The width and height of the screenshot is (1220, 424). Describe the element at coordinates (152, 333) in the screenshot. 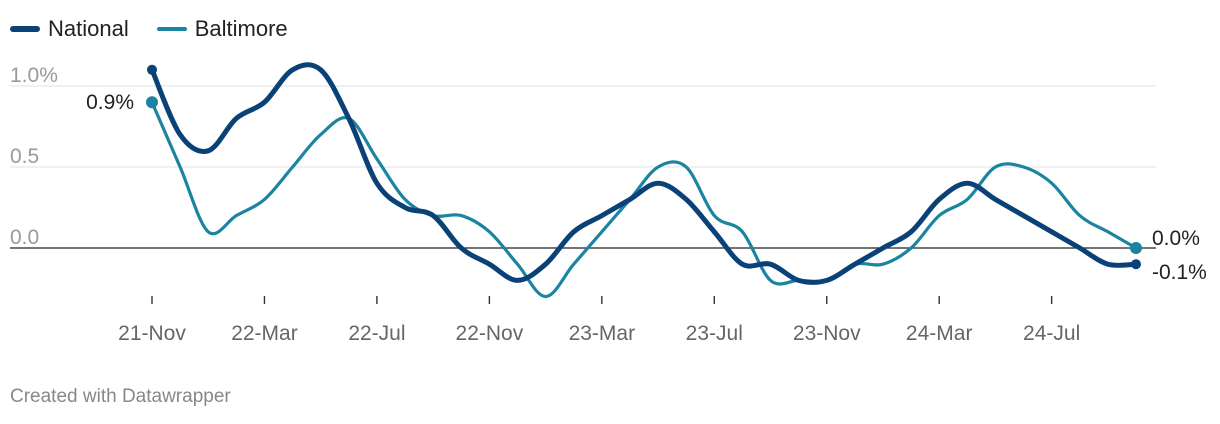

I see `x-tick-label: 21-Nov` at that location.